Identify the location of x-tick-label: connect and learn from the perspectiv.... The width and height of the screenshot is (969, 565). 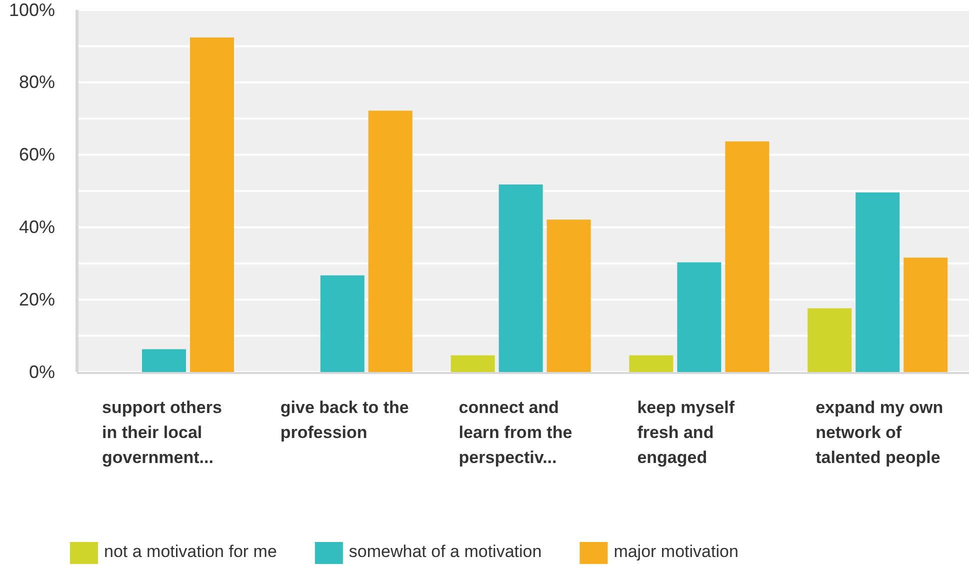
(515, 432).